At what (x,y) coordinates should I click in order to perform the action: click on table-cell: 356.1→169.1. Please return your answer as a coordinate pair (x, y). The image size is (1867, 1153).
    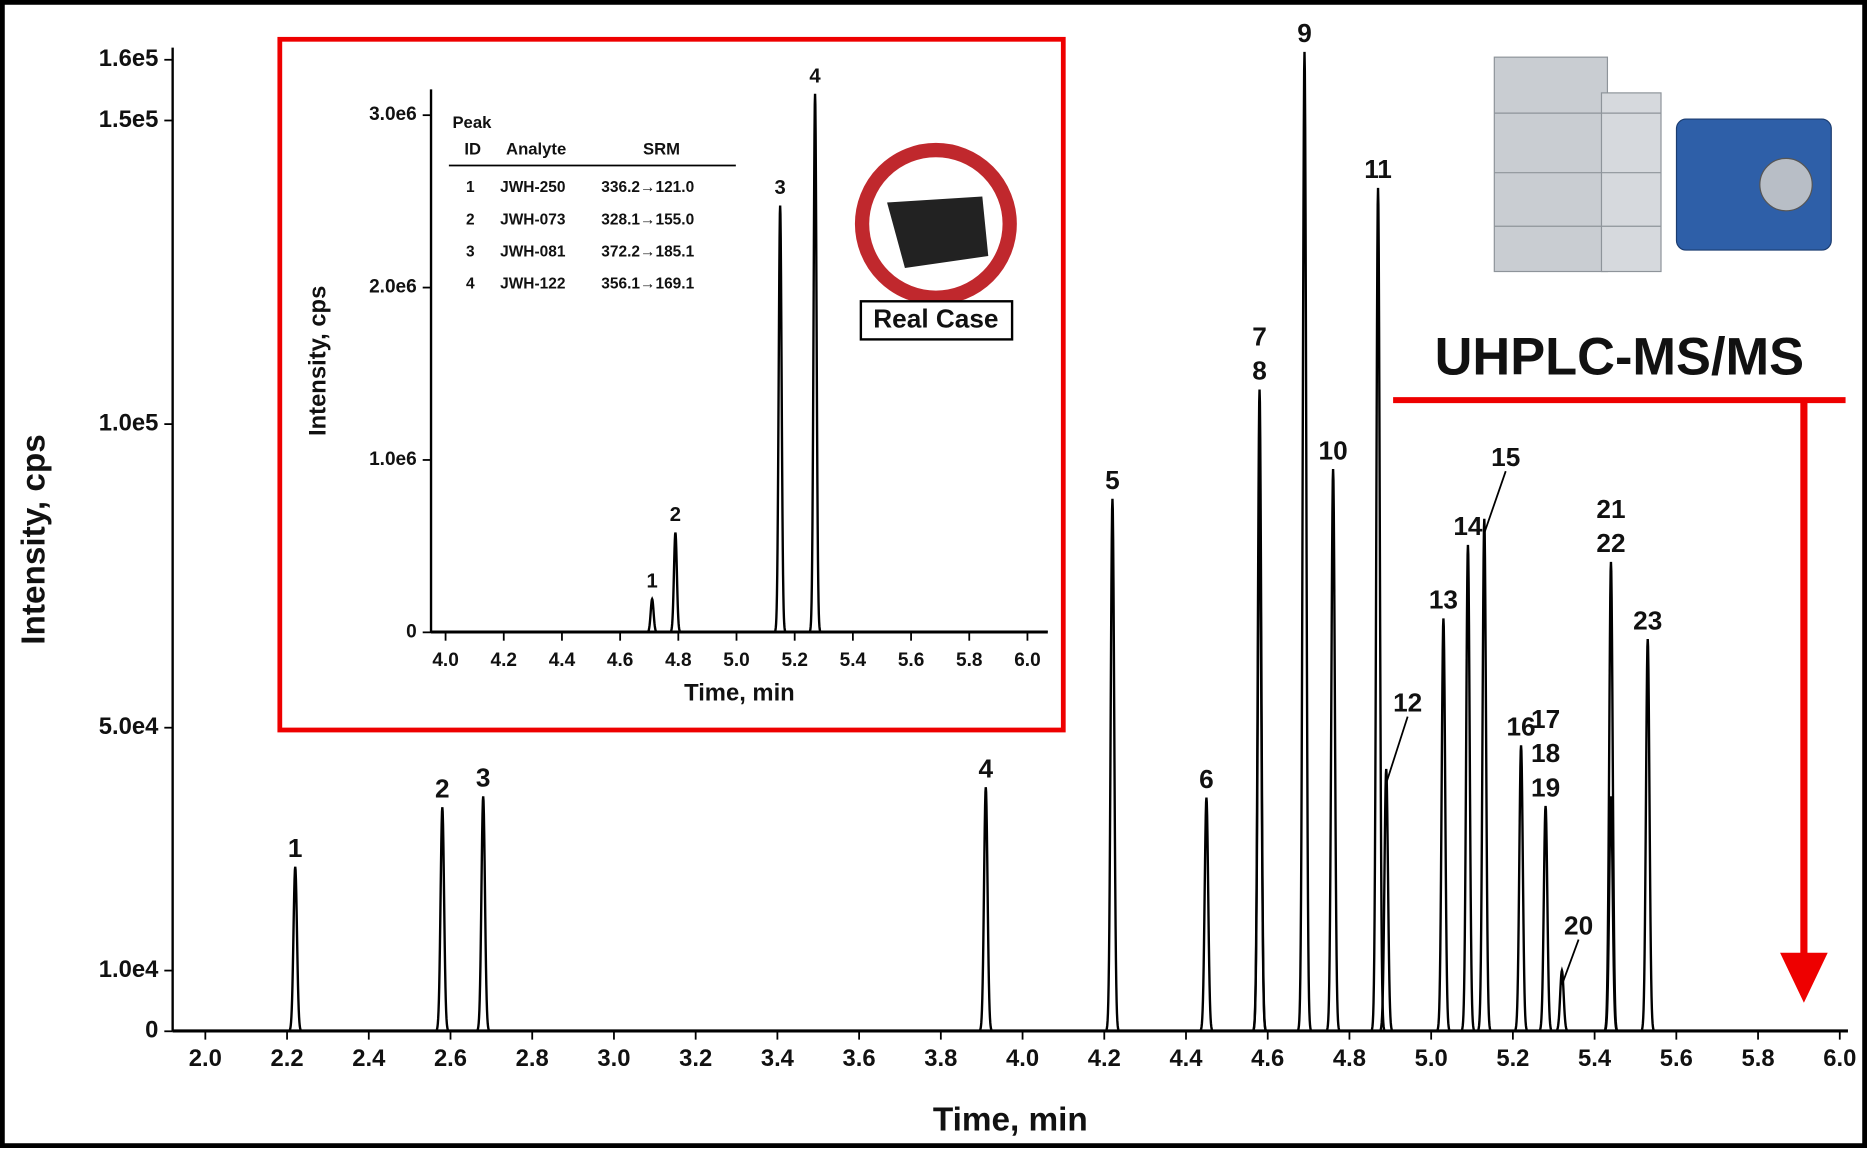
    Looking at the image, I should click on (647, 284).